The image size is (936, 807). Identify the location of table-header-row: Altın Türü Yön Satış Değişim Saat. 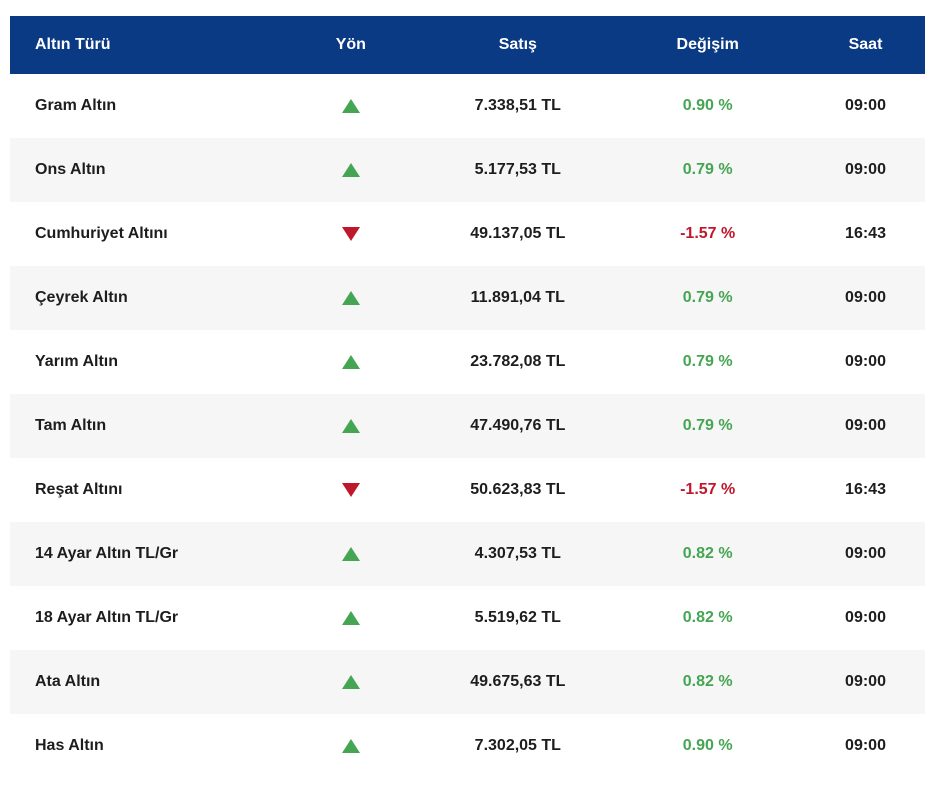
(467, 45).